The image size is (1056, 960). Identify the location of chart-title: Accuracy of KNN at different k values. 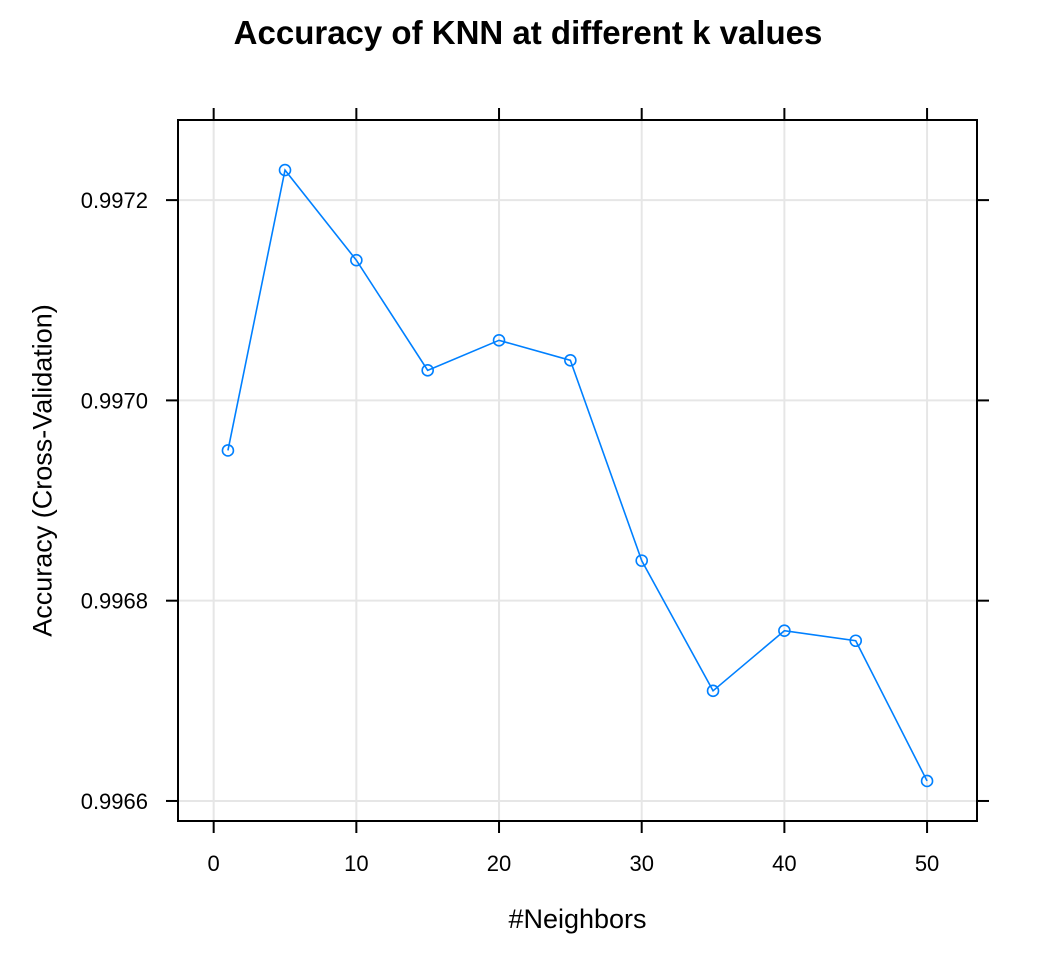
(528, 32).